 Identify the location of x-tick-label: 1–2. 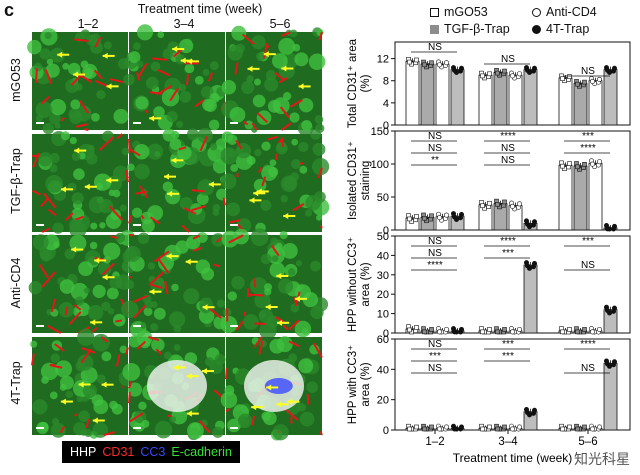
(434, 442).